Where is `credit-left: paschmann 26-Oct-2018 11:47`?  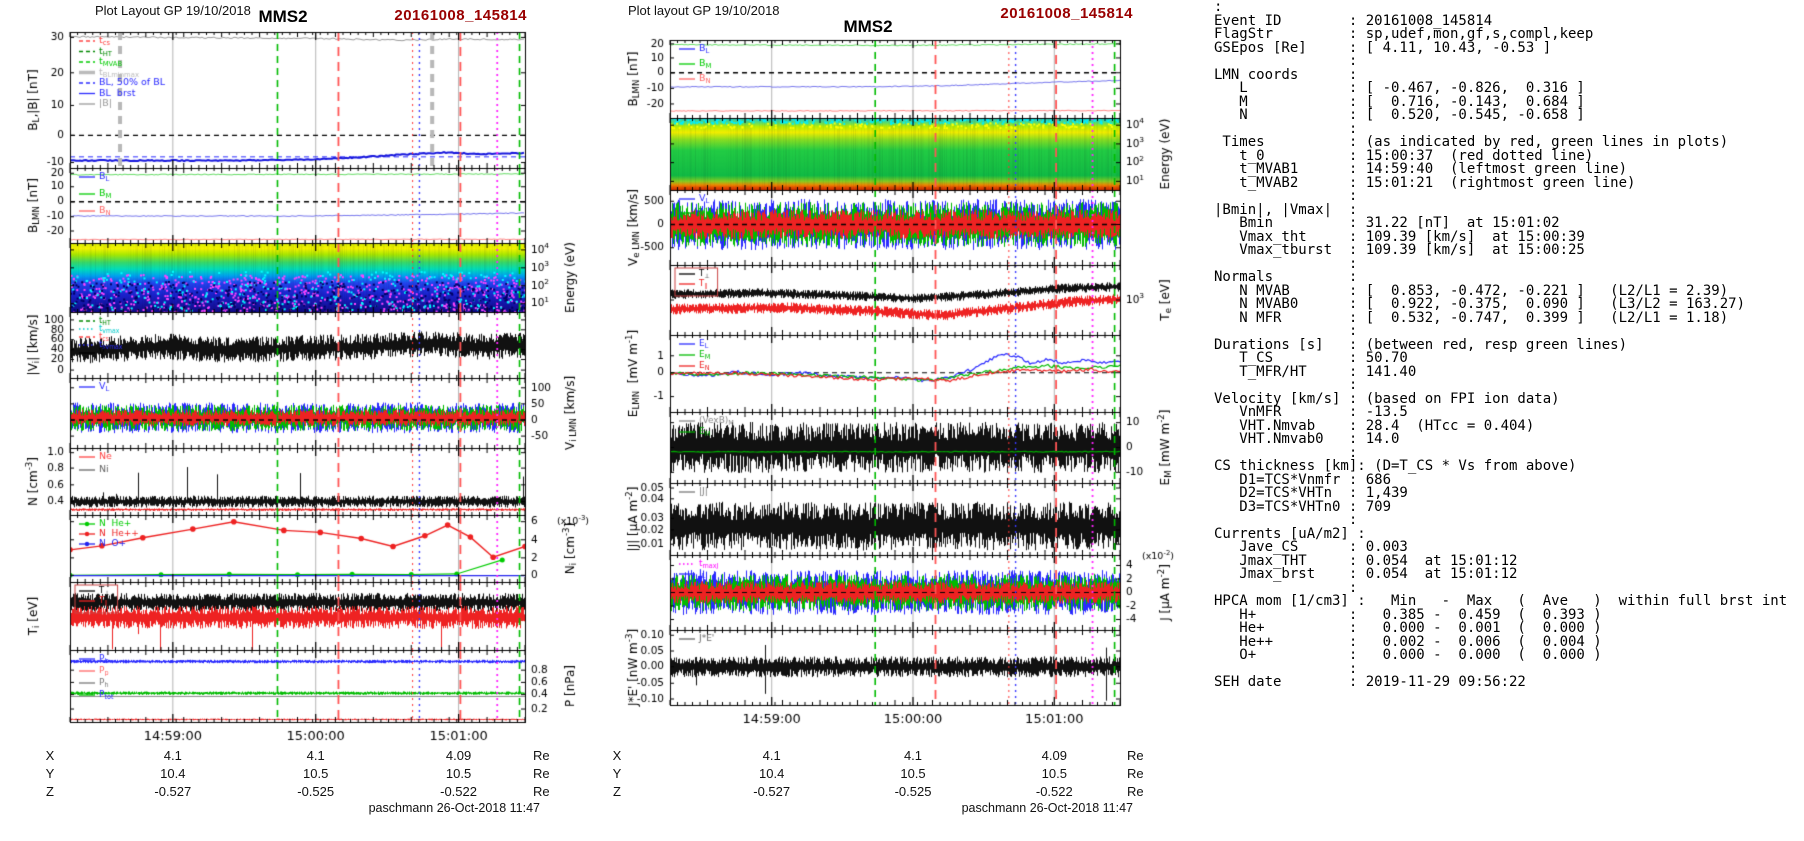 credit-left: paschmann 26-Oct-2018 11:47 is located at coordinates (454, 808).